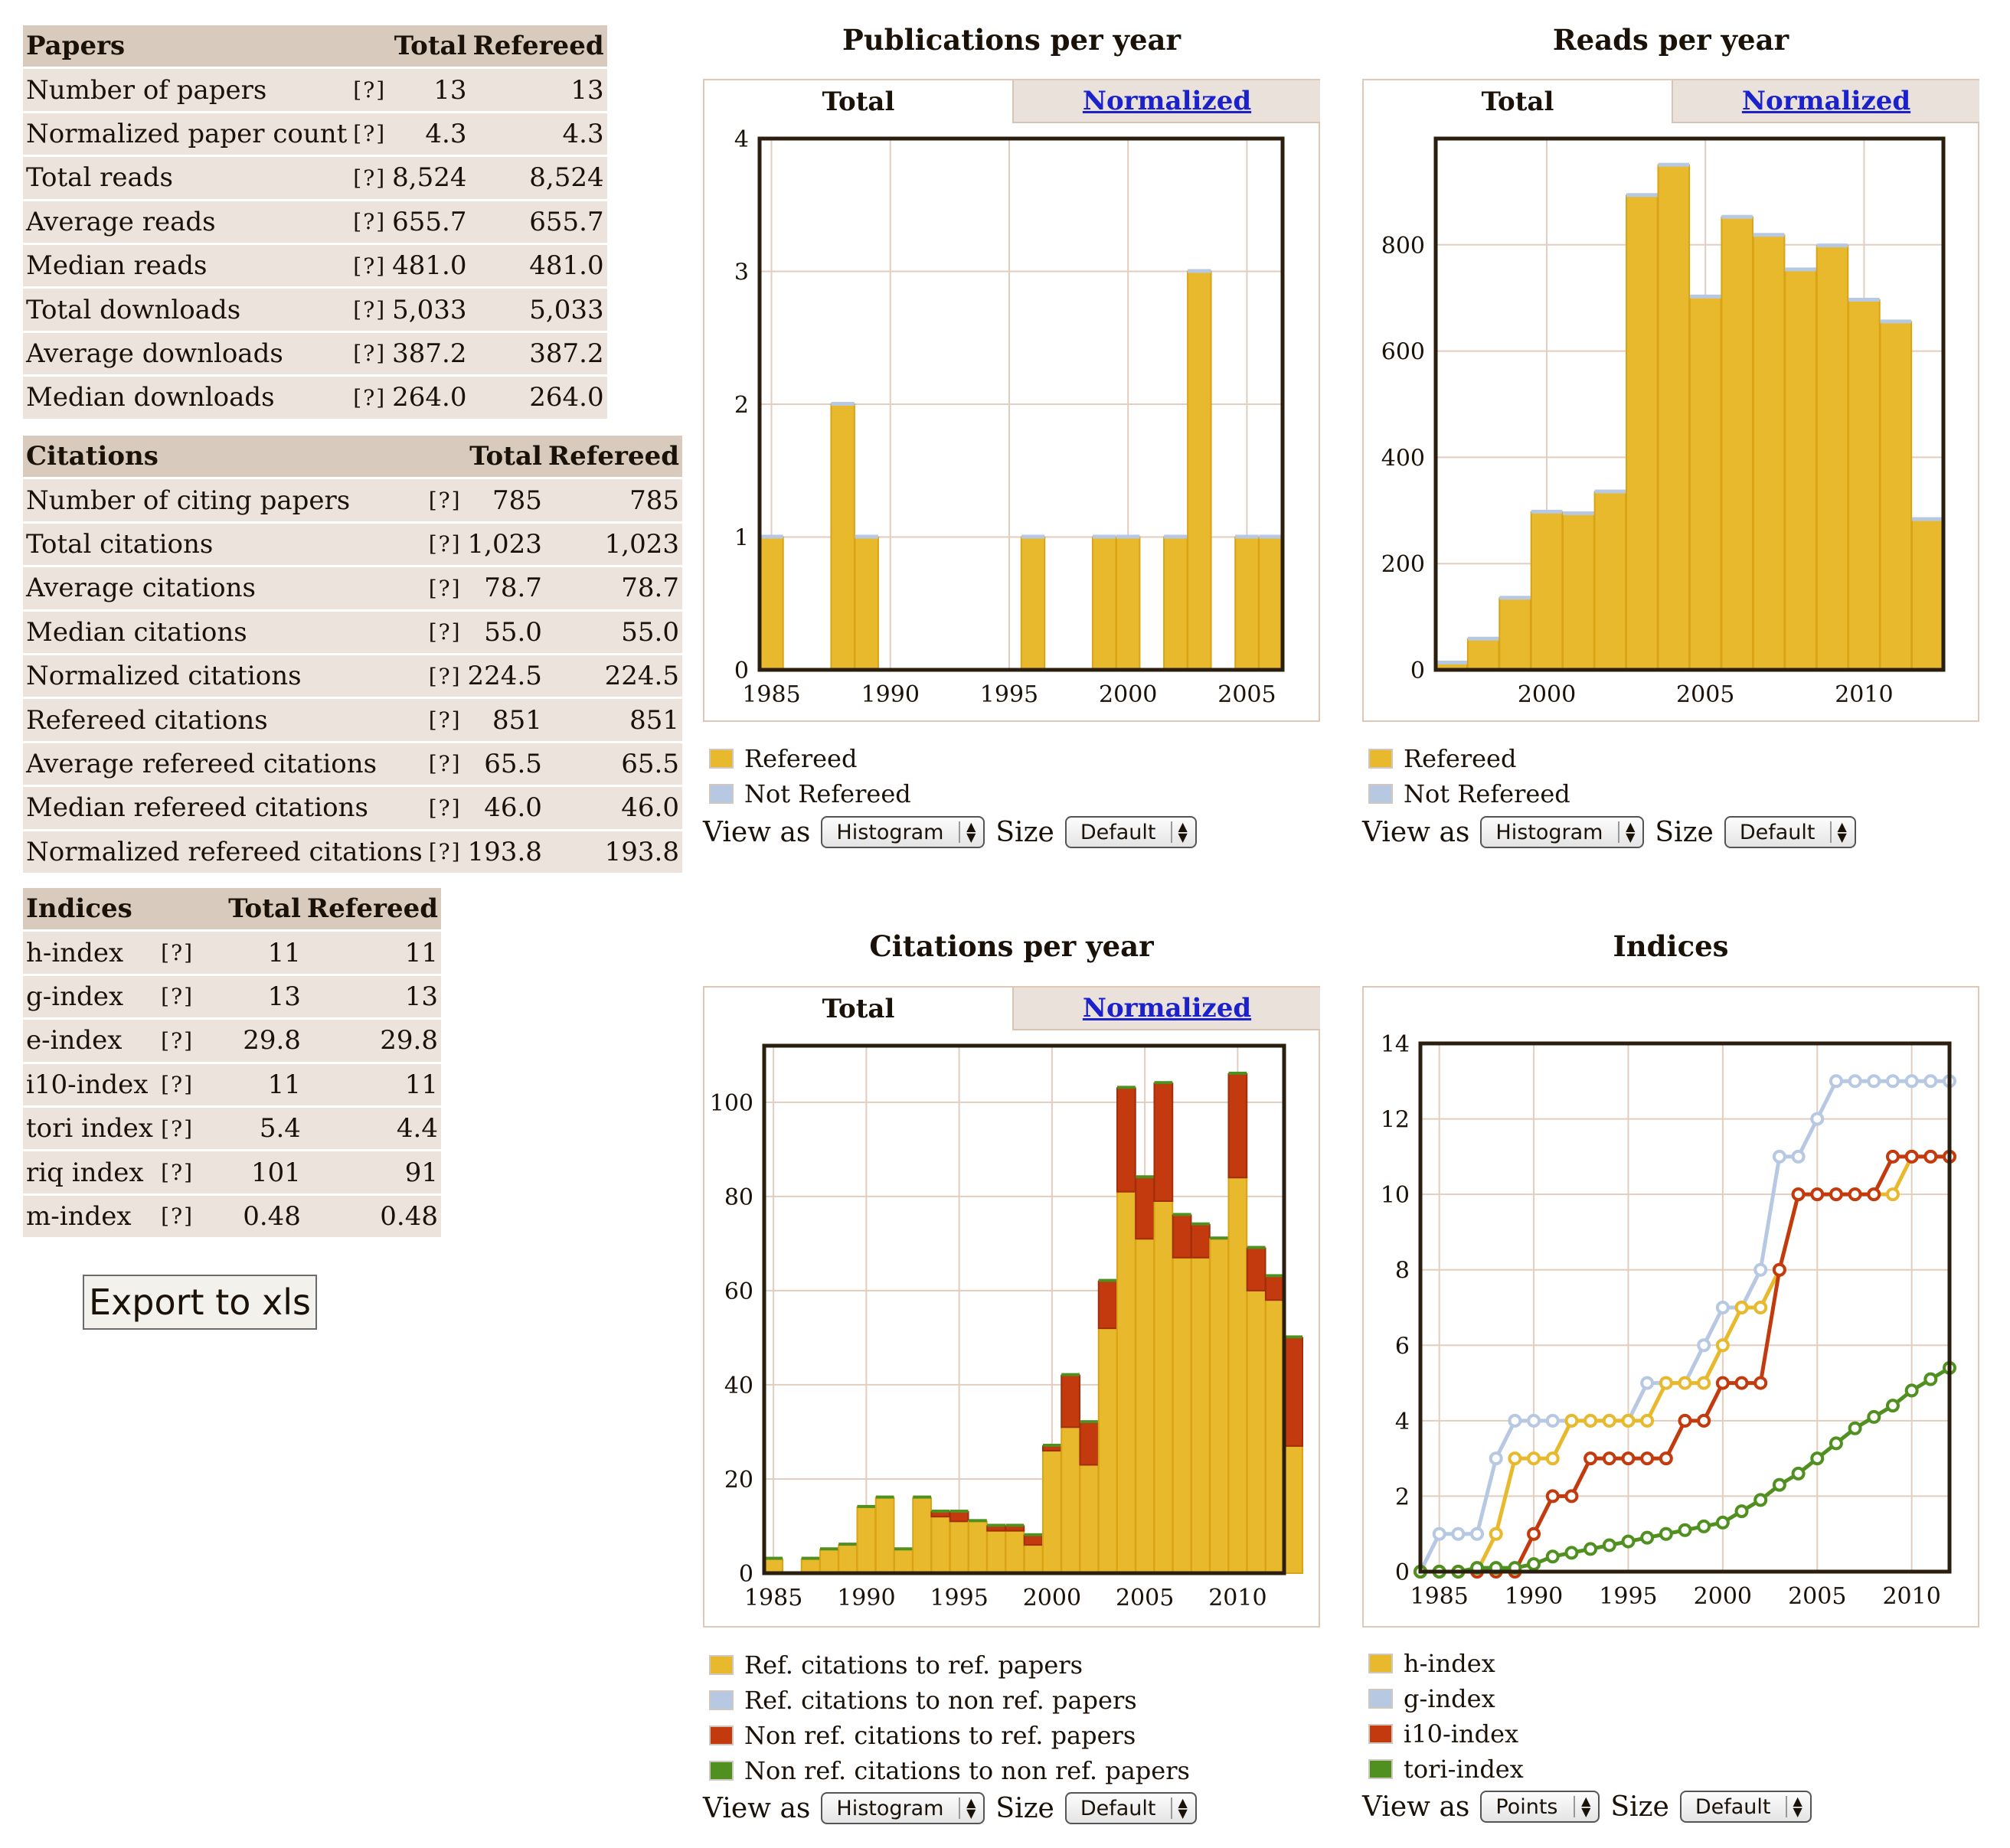 The image size is (2010, 1848). What do you see at coordinates (225, 765) in the screenshot?
I see `row-label: Average refereed citations` at bounding box center [225, 765].